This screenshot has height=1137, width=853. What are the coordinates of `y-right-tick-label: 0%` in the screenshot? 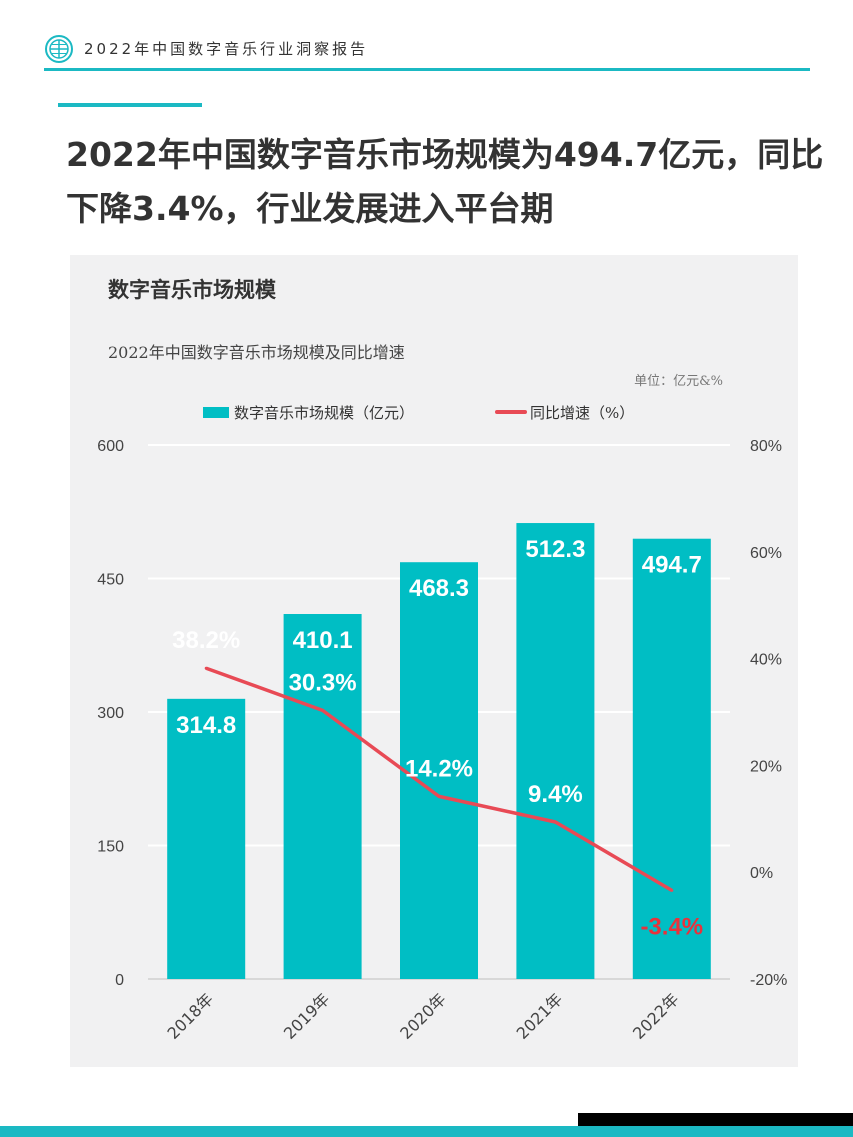 It's located at (761, 873).